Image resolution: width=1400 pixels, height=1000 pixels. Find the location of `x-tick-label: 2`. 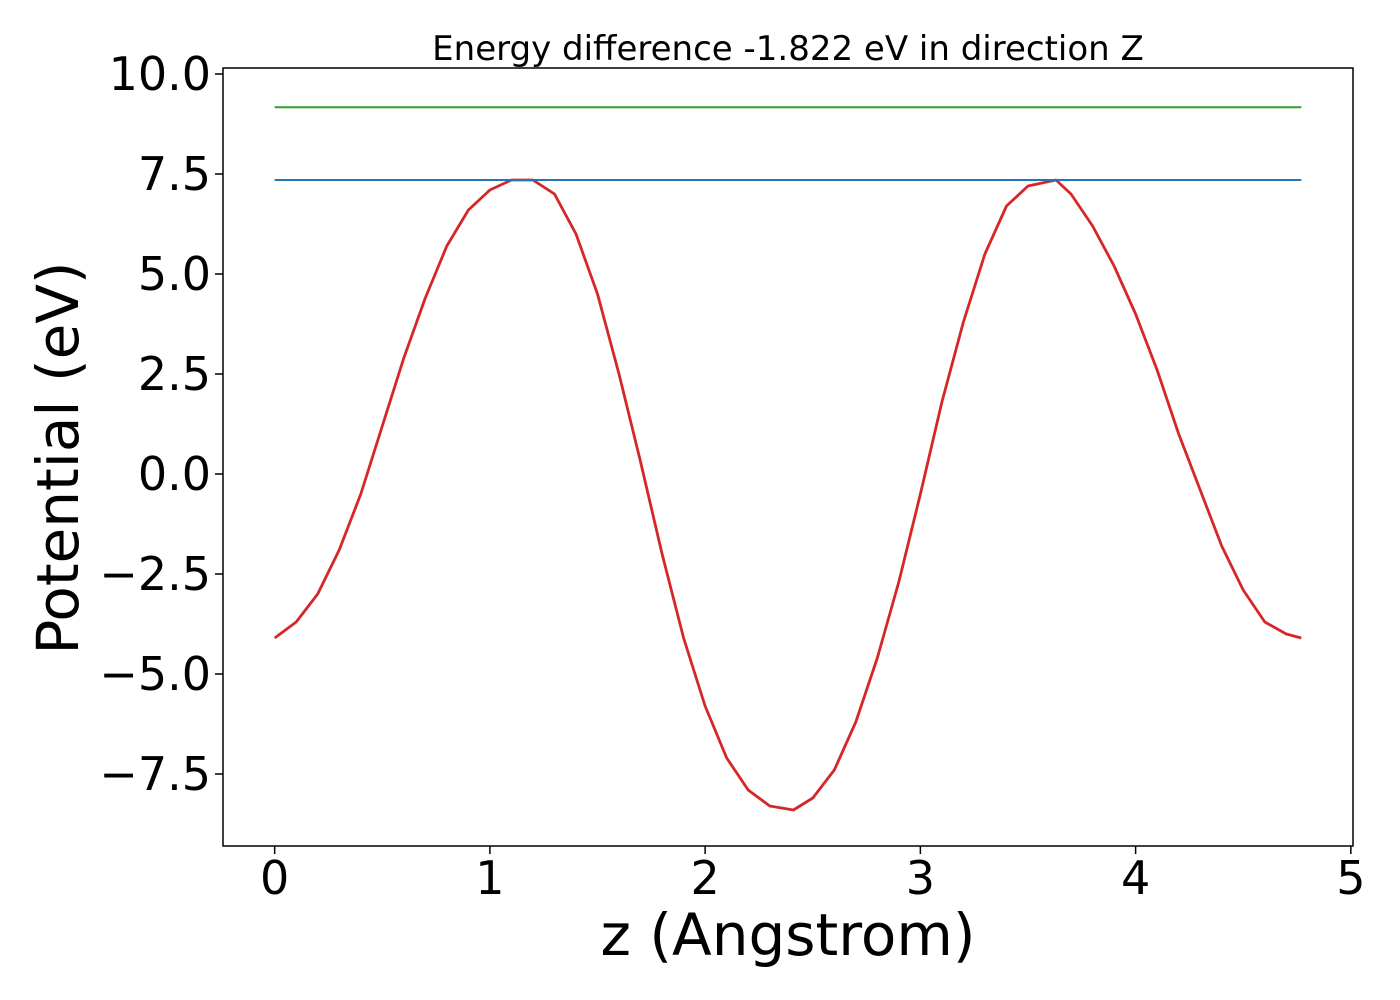

x-tick-label: 2 is located at coordinates (704, 878).